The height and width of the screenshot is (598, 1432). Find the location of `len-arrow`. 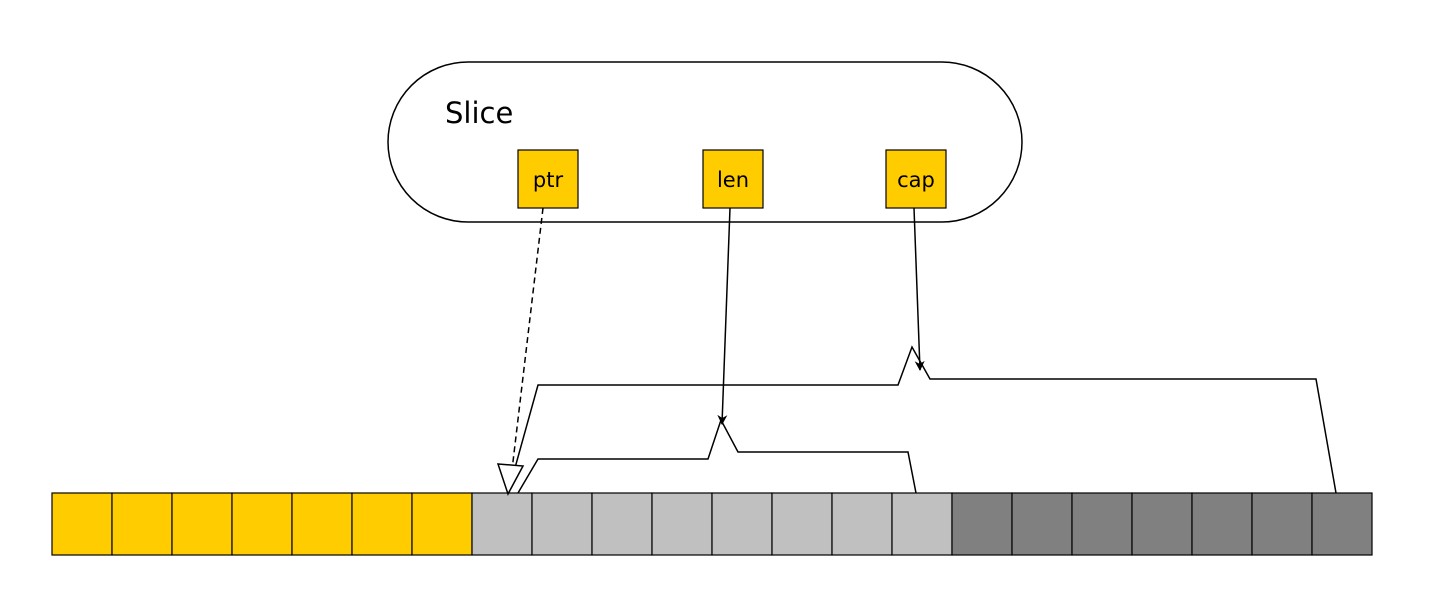

len-arrow is located at coordinates (724, 316).